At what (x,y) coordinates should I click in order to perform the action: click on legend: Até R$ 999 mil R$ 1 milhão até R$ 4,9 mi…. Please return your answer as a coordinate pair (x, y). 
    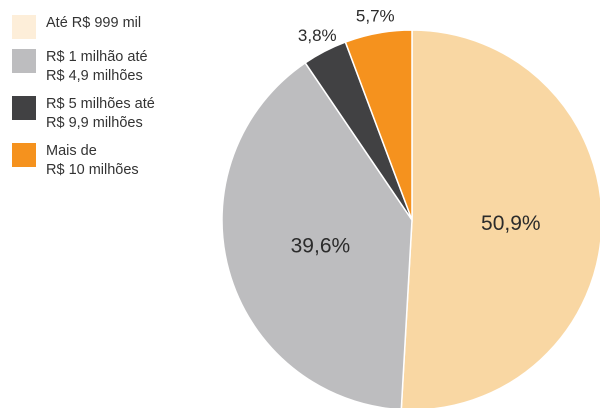
    Looking at the image, I should click on (112, 101).